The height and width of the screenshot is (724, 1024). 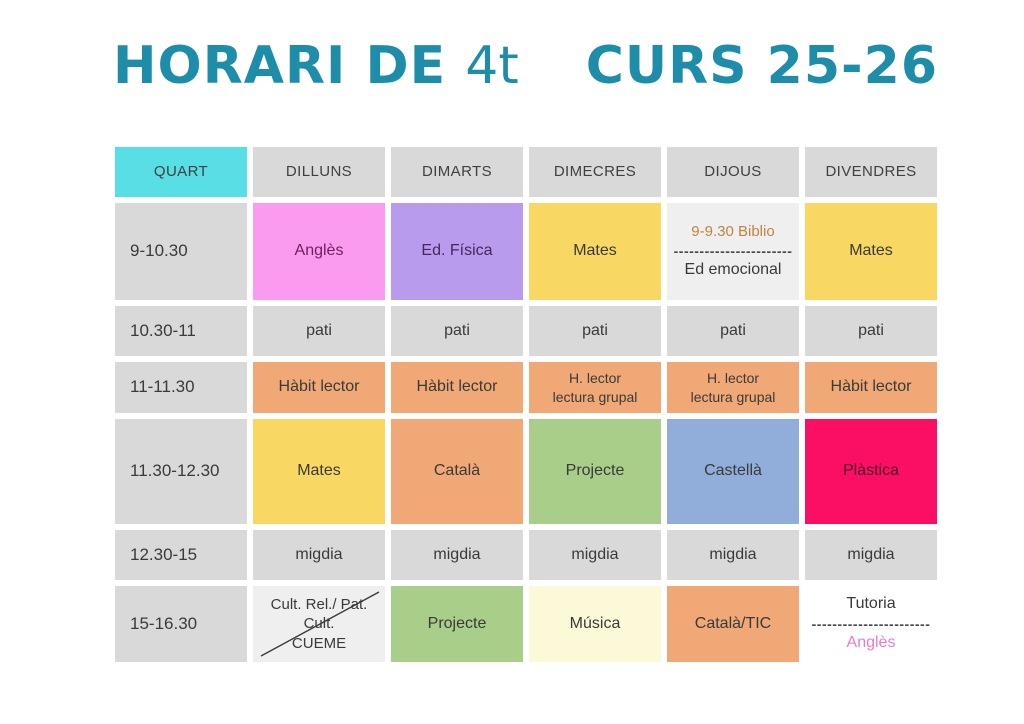 What do you see at coordinates (181, 387) in the screenshot?
I see `time-cell: 11-11.30` at bounding box center [181, 387].